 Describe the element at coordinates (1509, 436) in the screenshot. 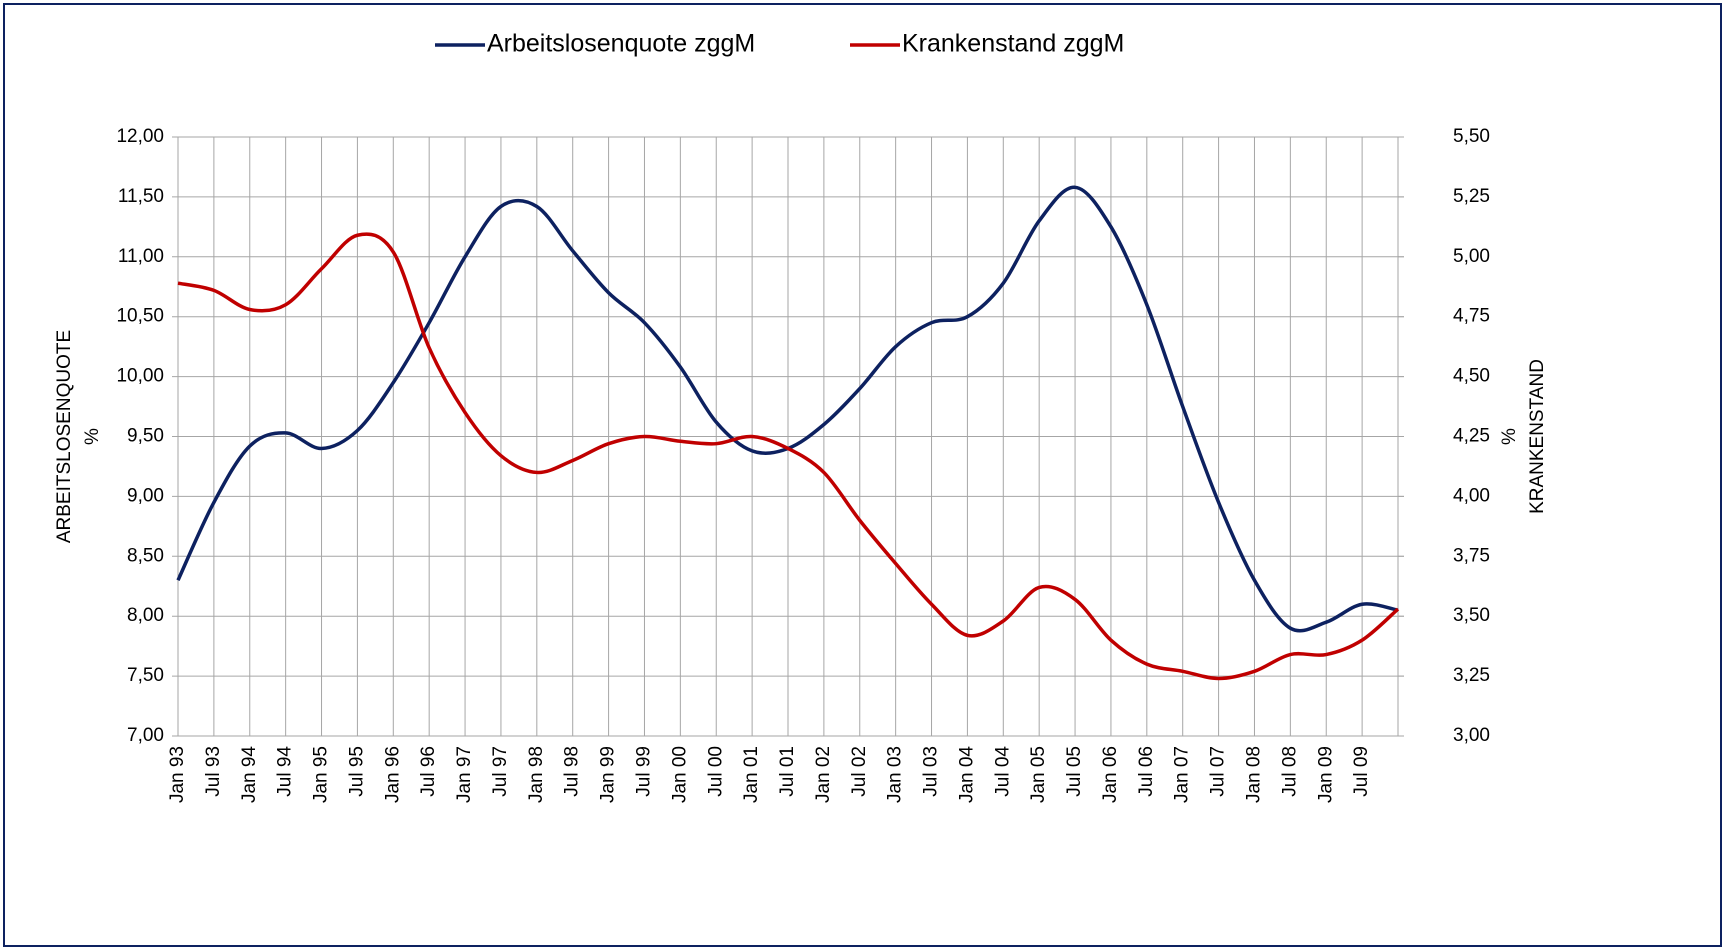

I see `y2-axis-title: %` at that location.